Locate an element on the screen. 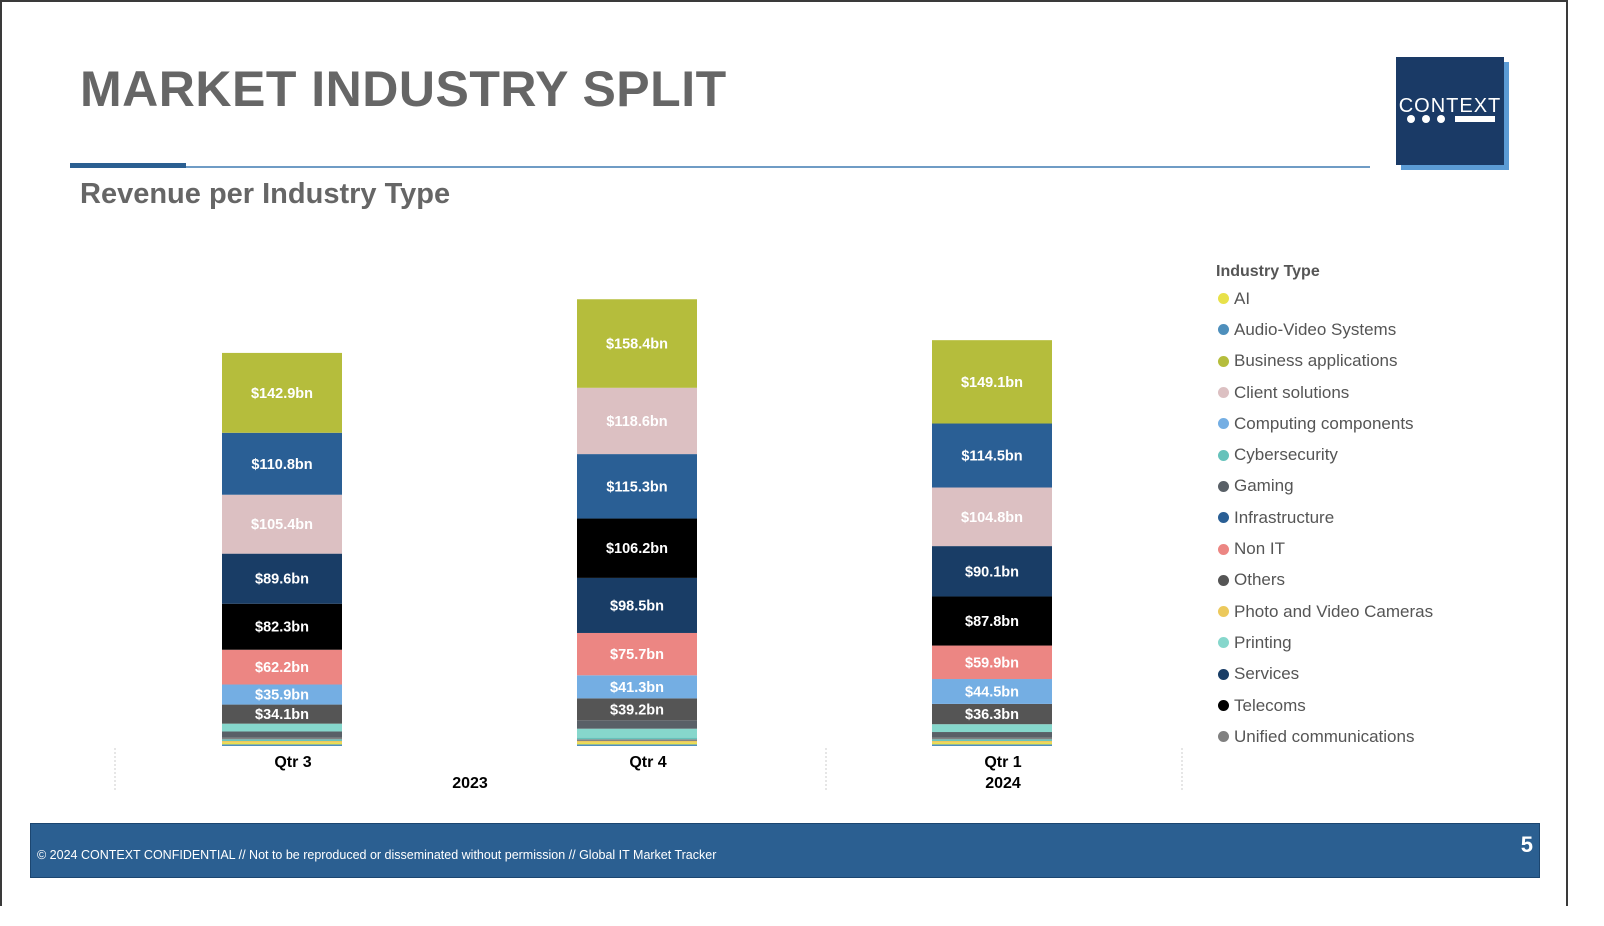  legend-item: Client solutions is located at coordinates (1324, 392).